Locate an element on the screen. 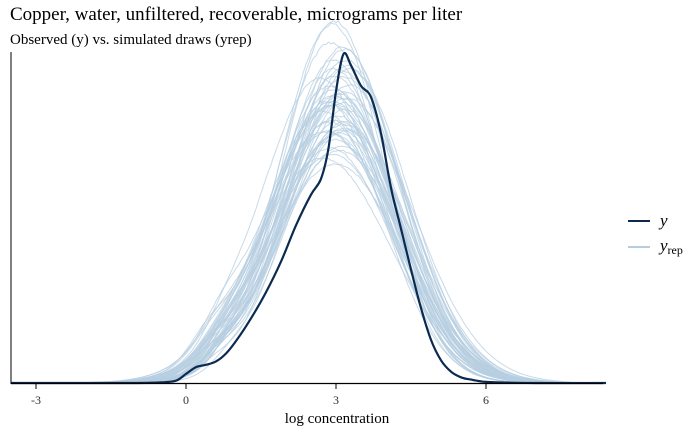 Image resolution: width=700 pixels, height=432 pixels. x-tick-label: 3 is located at coordinates (336, 400).